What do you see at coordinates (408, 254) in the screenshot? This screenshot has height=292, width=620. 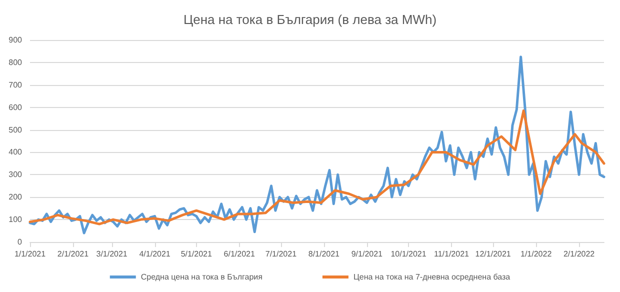 I see `x-tick-label: 10/1/2021` at bounding box center [408, 254].